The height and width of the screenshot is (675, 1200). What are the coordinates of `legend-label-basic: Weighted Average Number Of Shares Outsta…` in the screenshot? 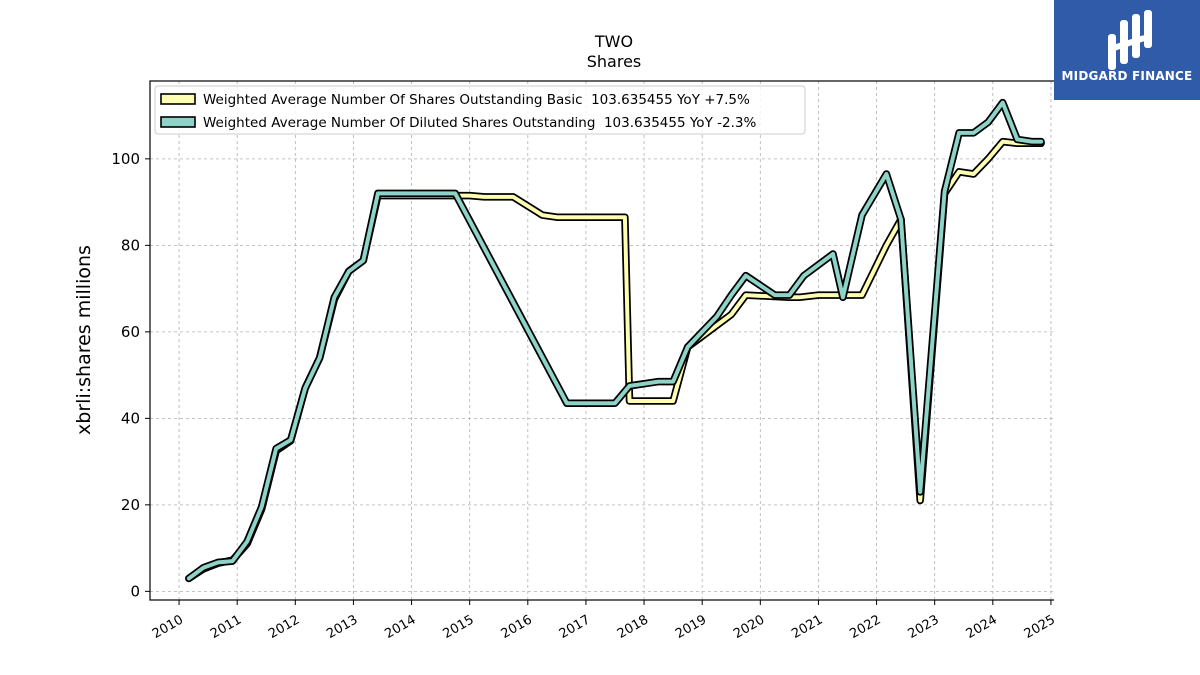 It's located at (476, 100).